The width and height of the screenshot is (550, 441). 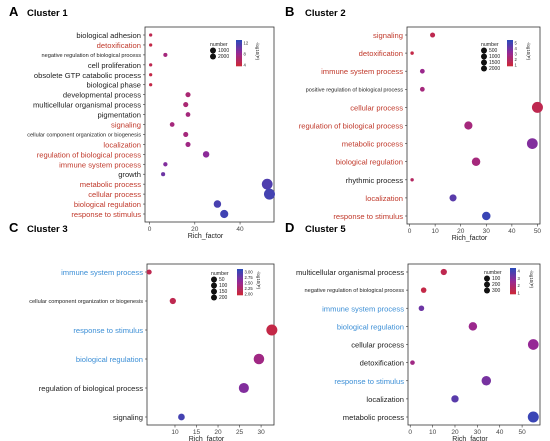 I want to click on x-axis-label: Rich_factor, so click(x=470, y=238).